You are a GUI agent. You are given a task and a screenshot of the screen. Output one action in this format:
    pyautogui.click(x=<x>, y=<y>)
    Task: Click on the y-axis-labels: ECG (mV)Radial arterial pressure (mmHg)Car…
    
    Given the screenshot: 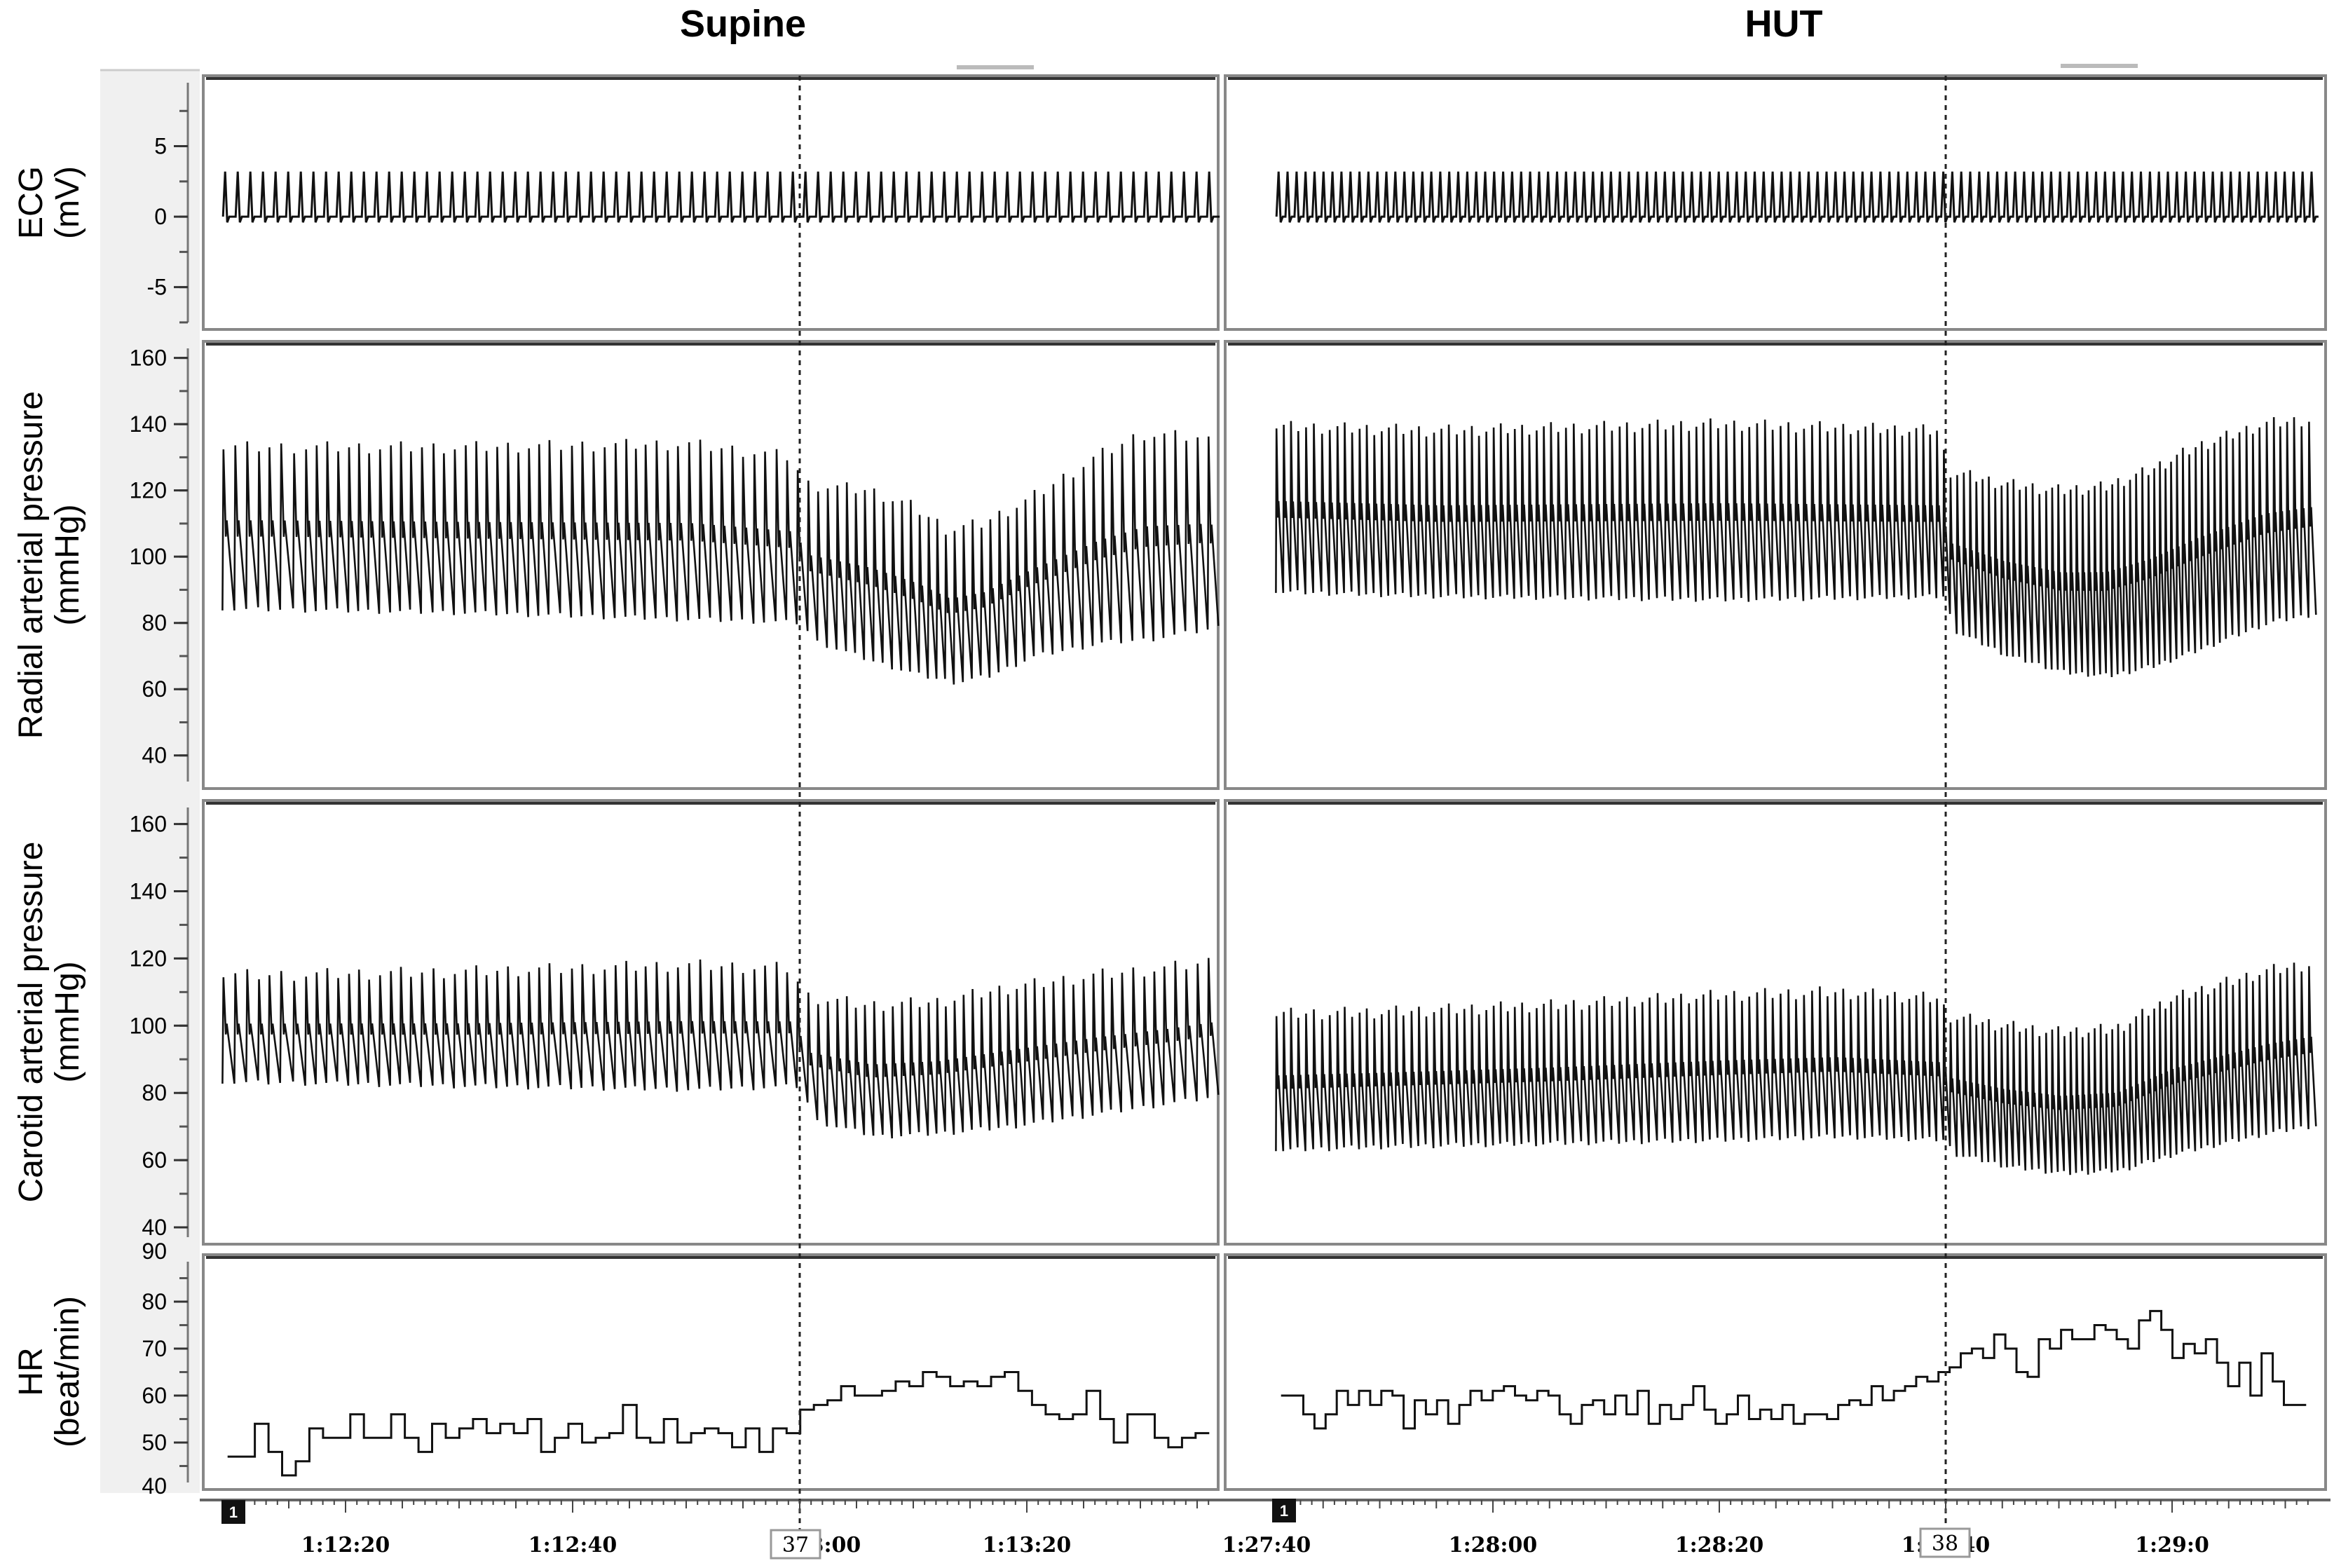 What is the action you would take?
    pyautogui.click(x=49, y=806)
    